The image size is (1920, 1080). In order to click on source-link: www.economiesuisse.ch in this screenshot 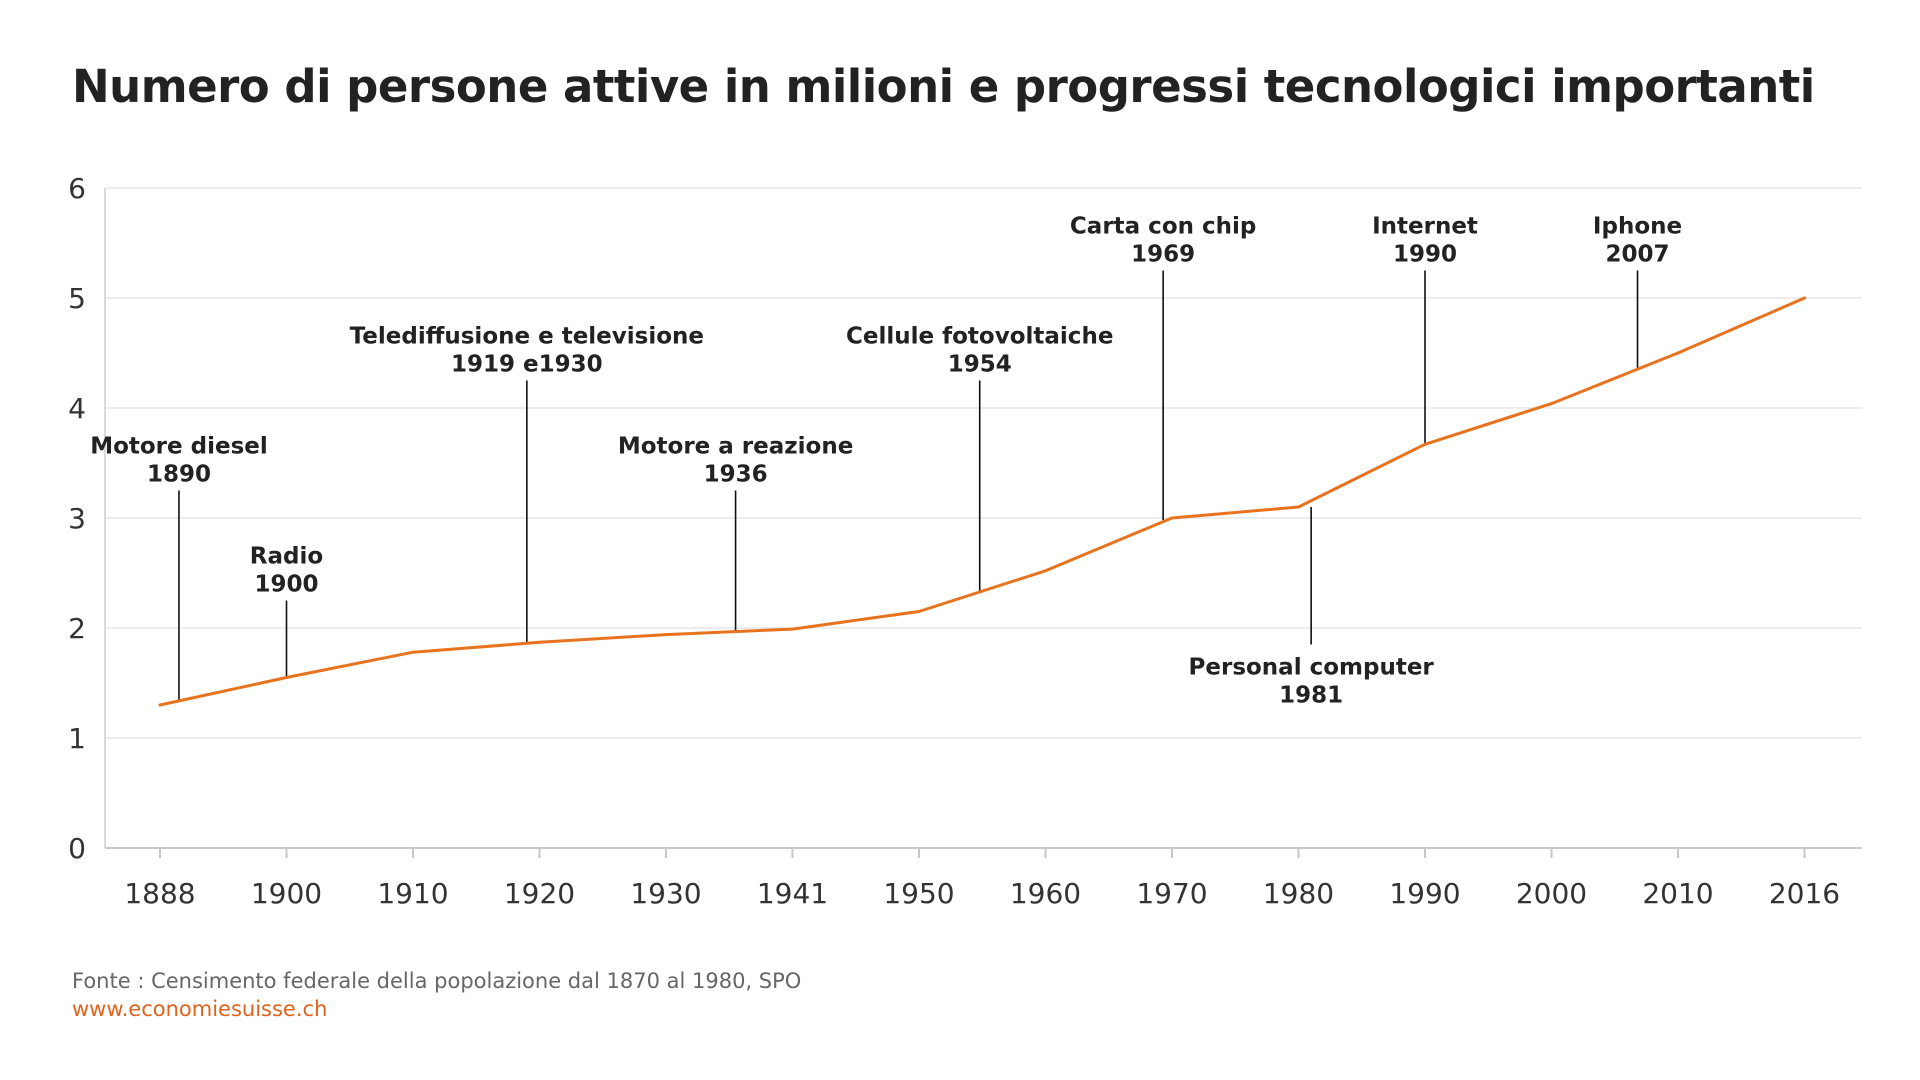, I will do `click(200, 1009)`.